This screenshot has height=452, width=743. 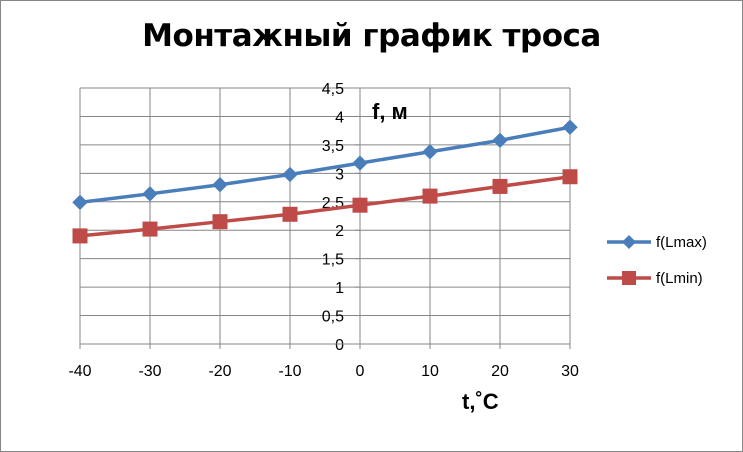 I want to click on y-axis-label: f, м, so click(x=390, y=111).